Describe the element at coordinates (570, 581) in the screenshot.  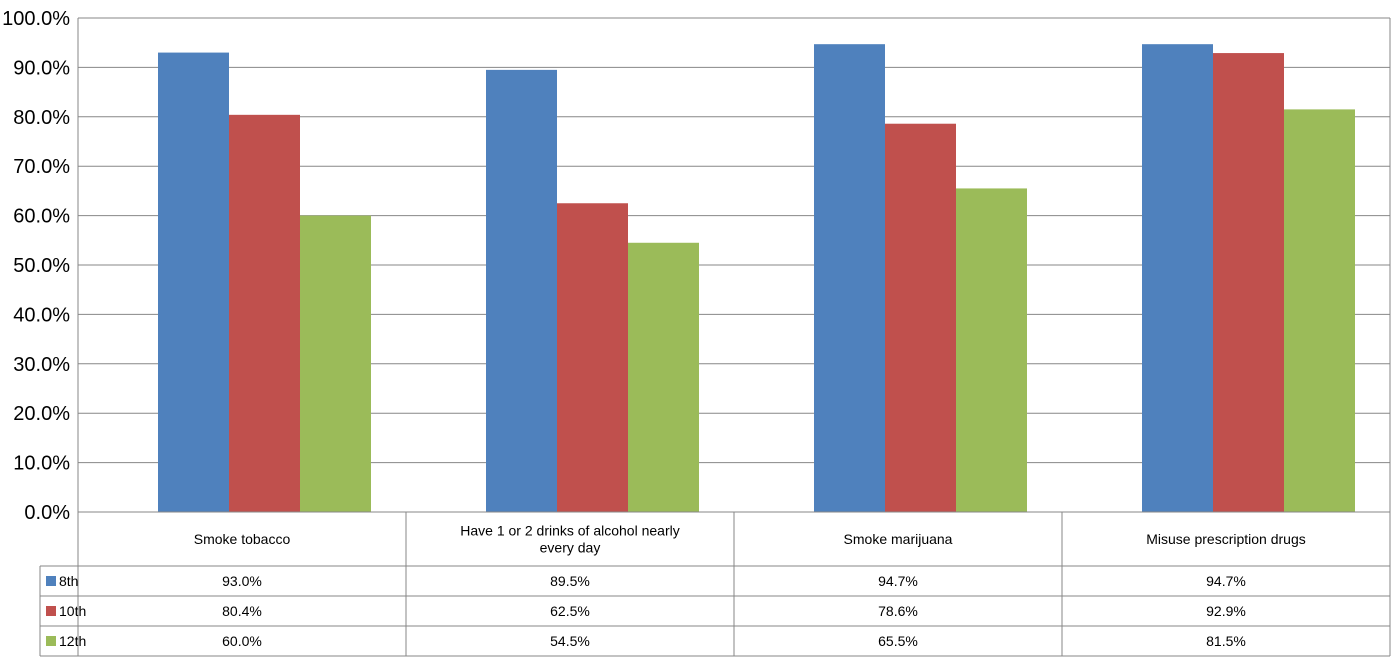
I see `table-value: 89.5%` at that location.